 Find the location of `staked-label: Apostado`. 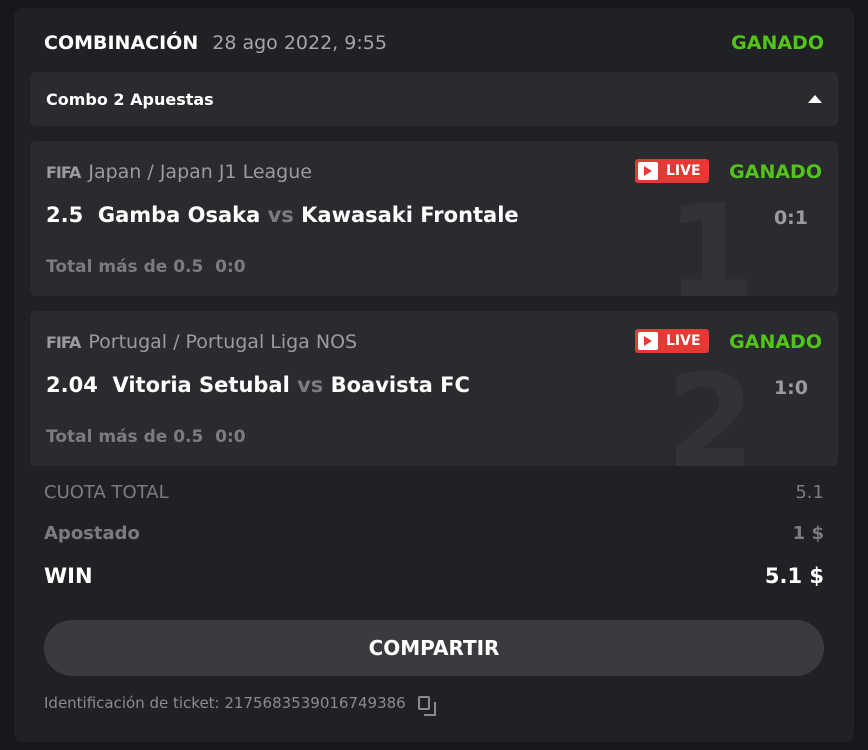

staked-label: Apostado is located at coordinates (92, 533).